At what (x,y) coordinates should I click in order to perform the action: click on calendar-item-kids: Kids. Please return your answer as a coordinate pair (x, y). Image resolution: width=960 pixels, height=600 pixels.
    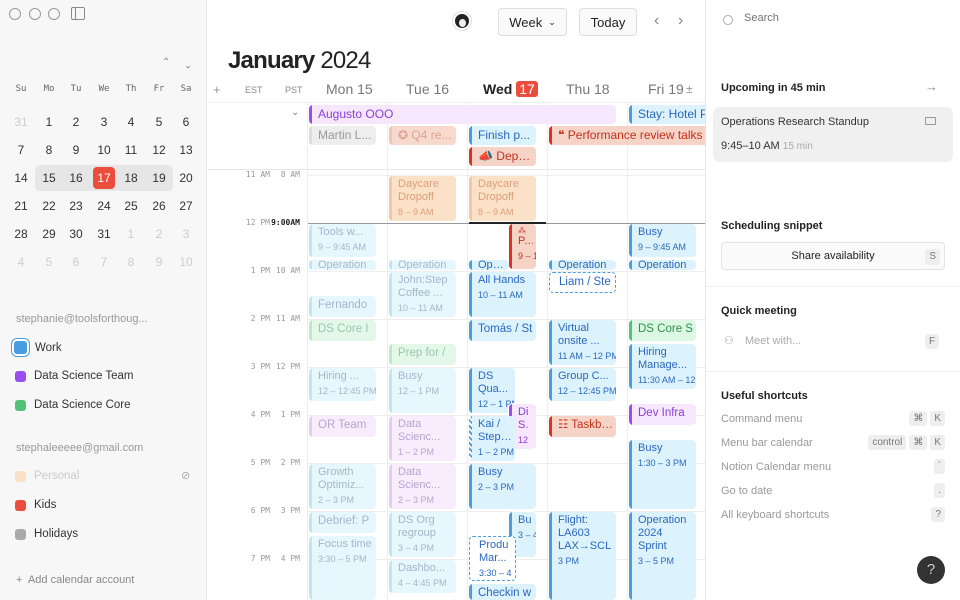
    Looking at the image, I should click on (35, 505).